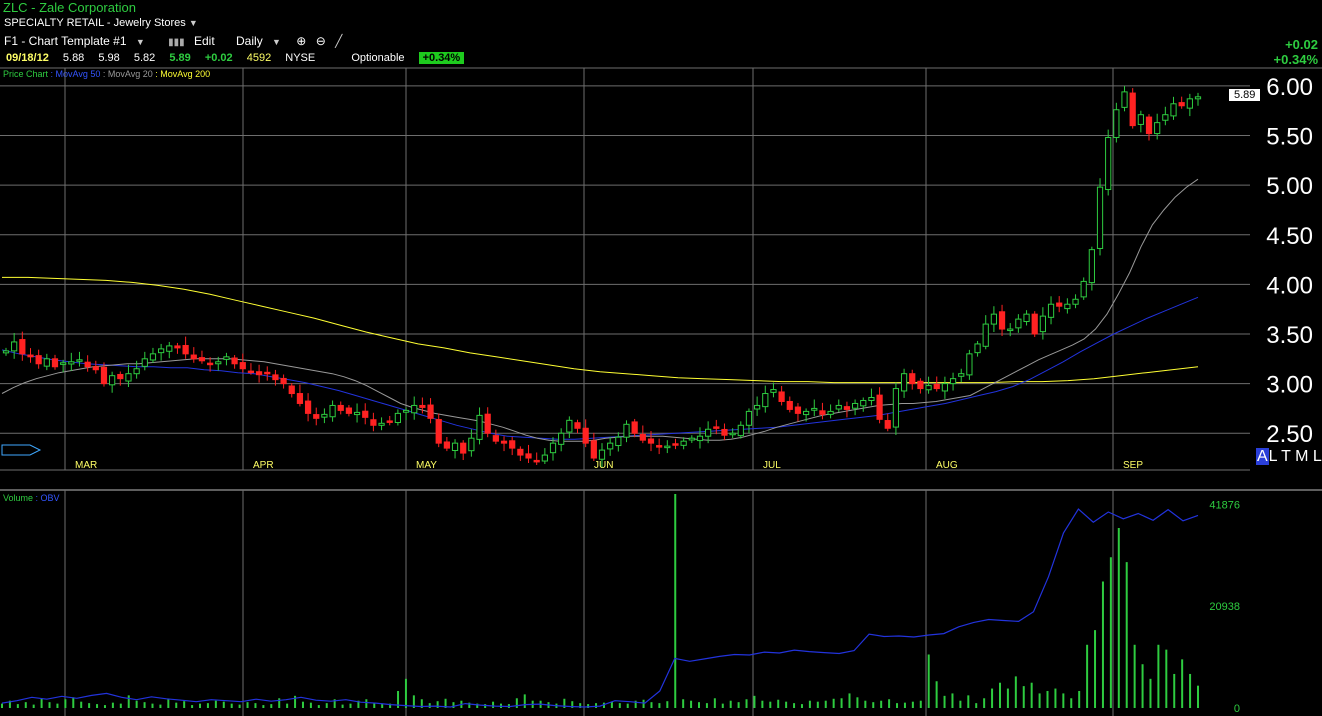  What do you see at coordinates (1289, 137) in the screenshot?
I see `price-tick-label: 5.50` at bounding box center [1289, 137].